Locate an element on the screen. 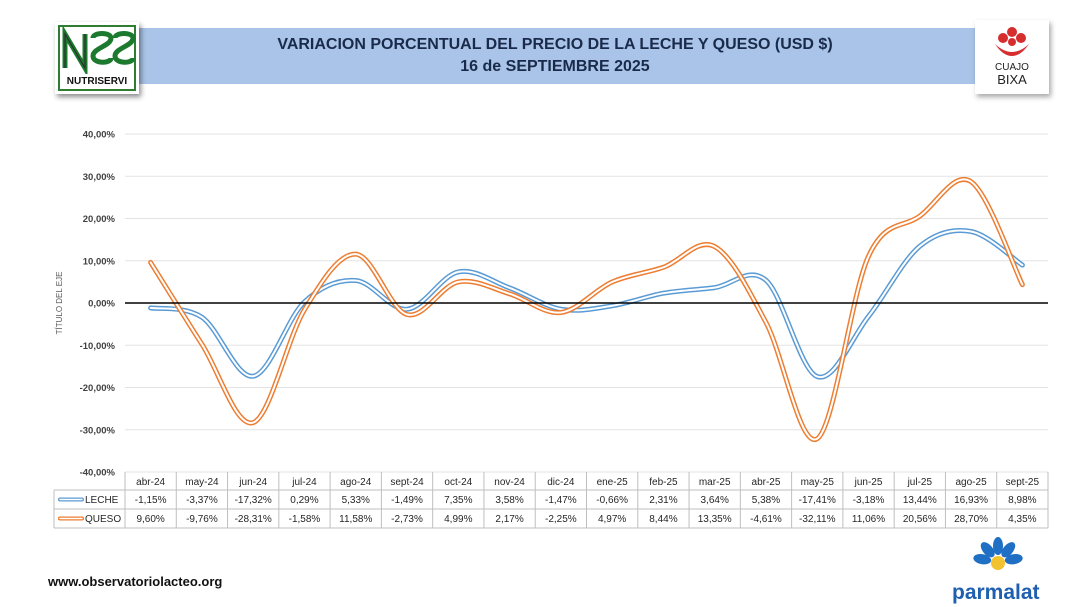 This screenshot has height=607, width=1080. data-label-leche: -3,18% is located at coordinates (869, 500).